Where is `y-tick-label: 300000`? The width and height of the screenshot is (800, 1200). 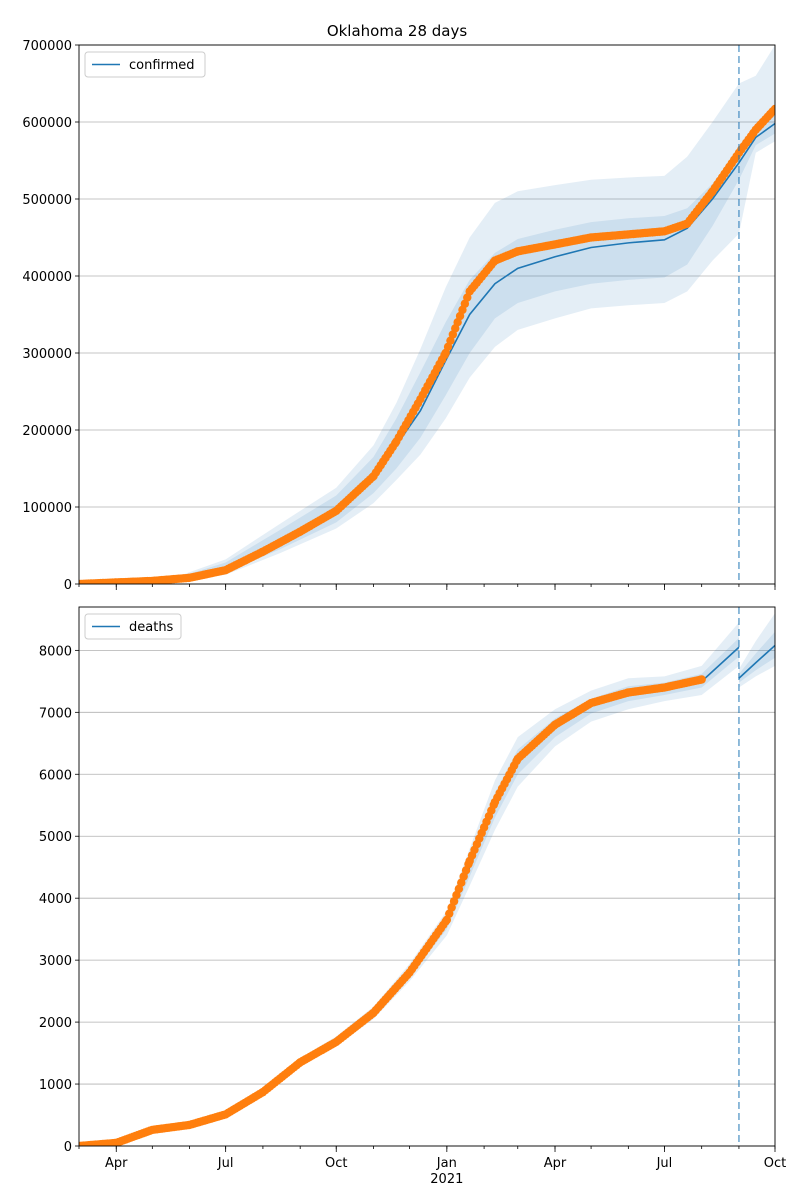 y-tick-label: 300000 is located at coordinates (47, 354).